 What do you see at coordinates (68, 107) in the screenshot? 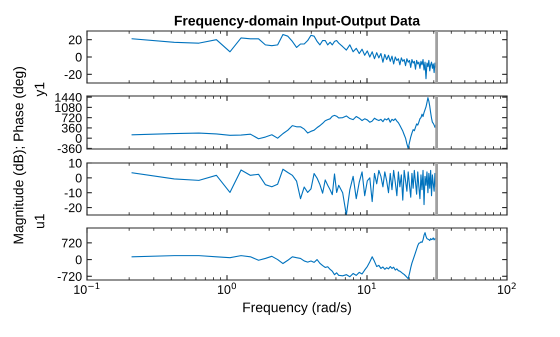
I see `y-tick-label: 1080` at bounding box center [68, 107].